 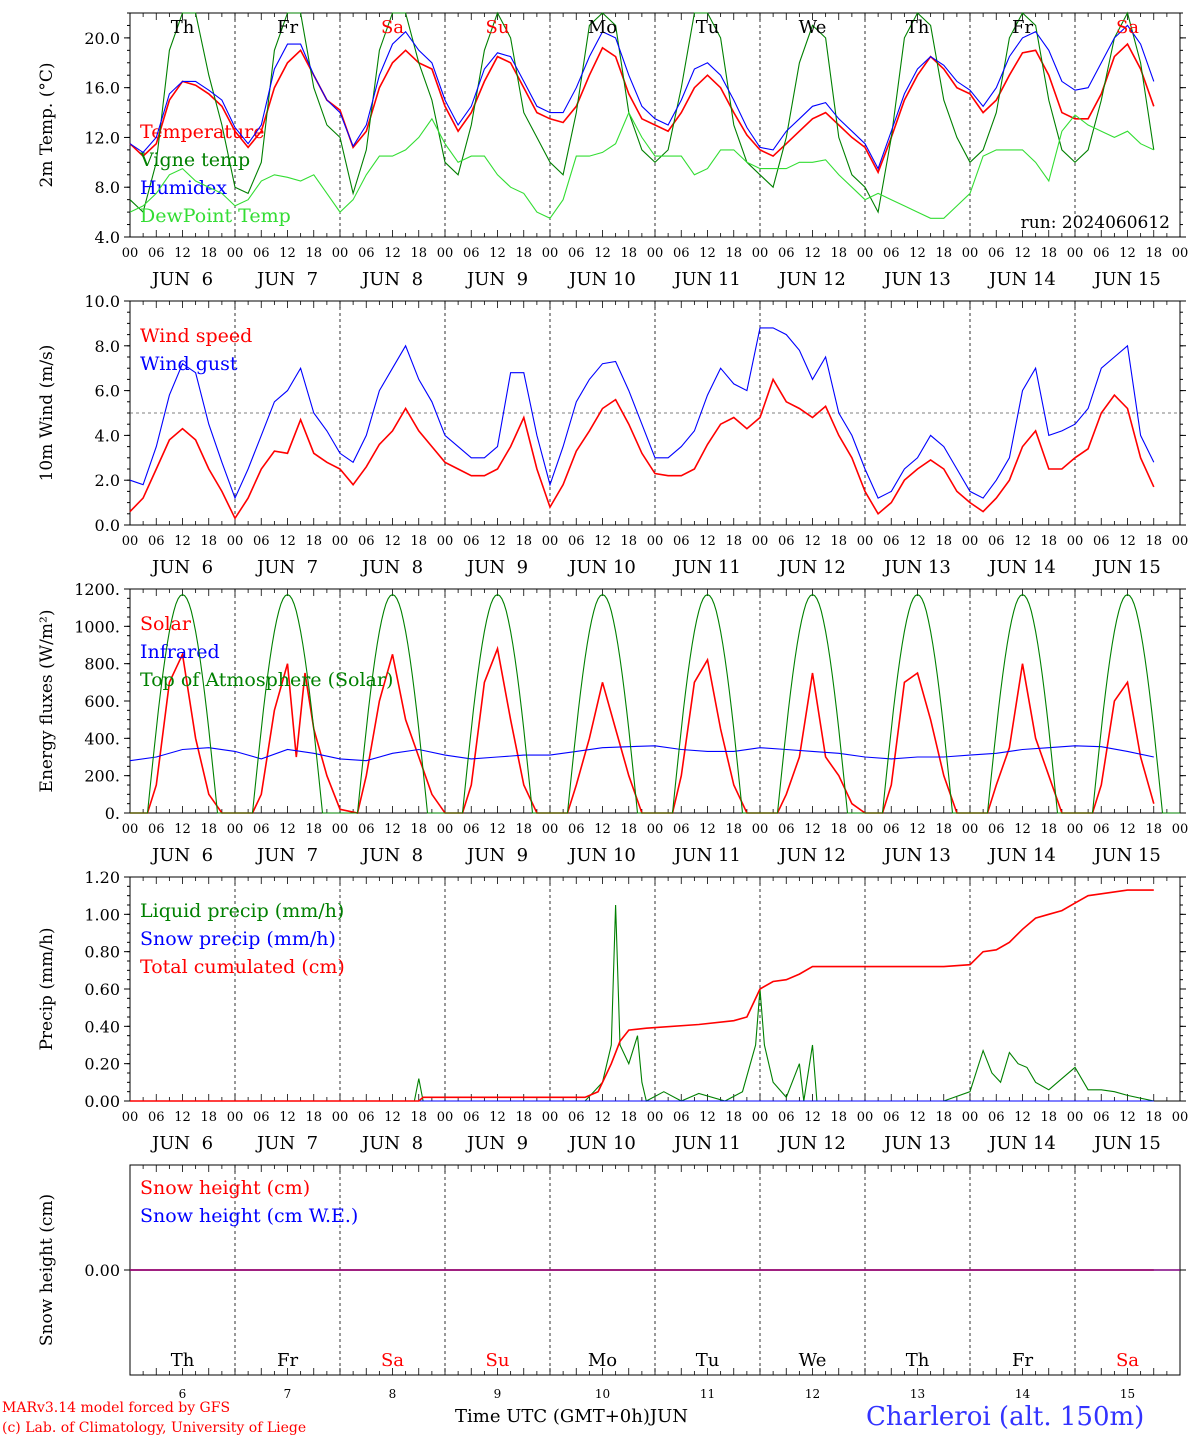 I want to click on x-date-label: JUN 14, so click(x=1021, y=567).